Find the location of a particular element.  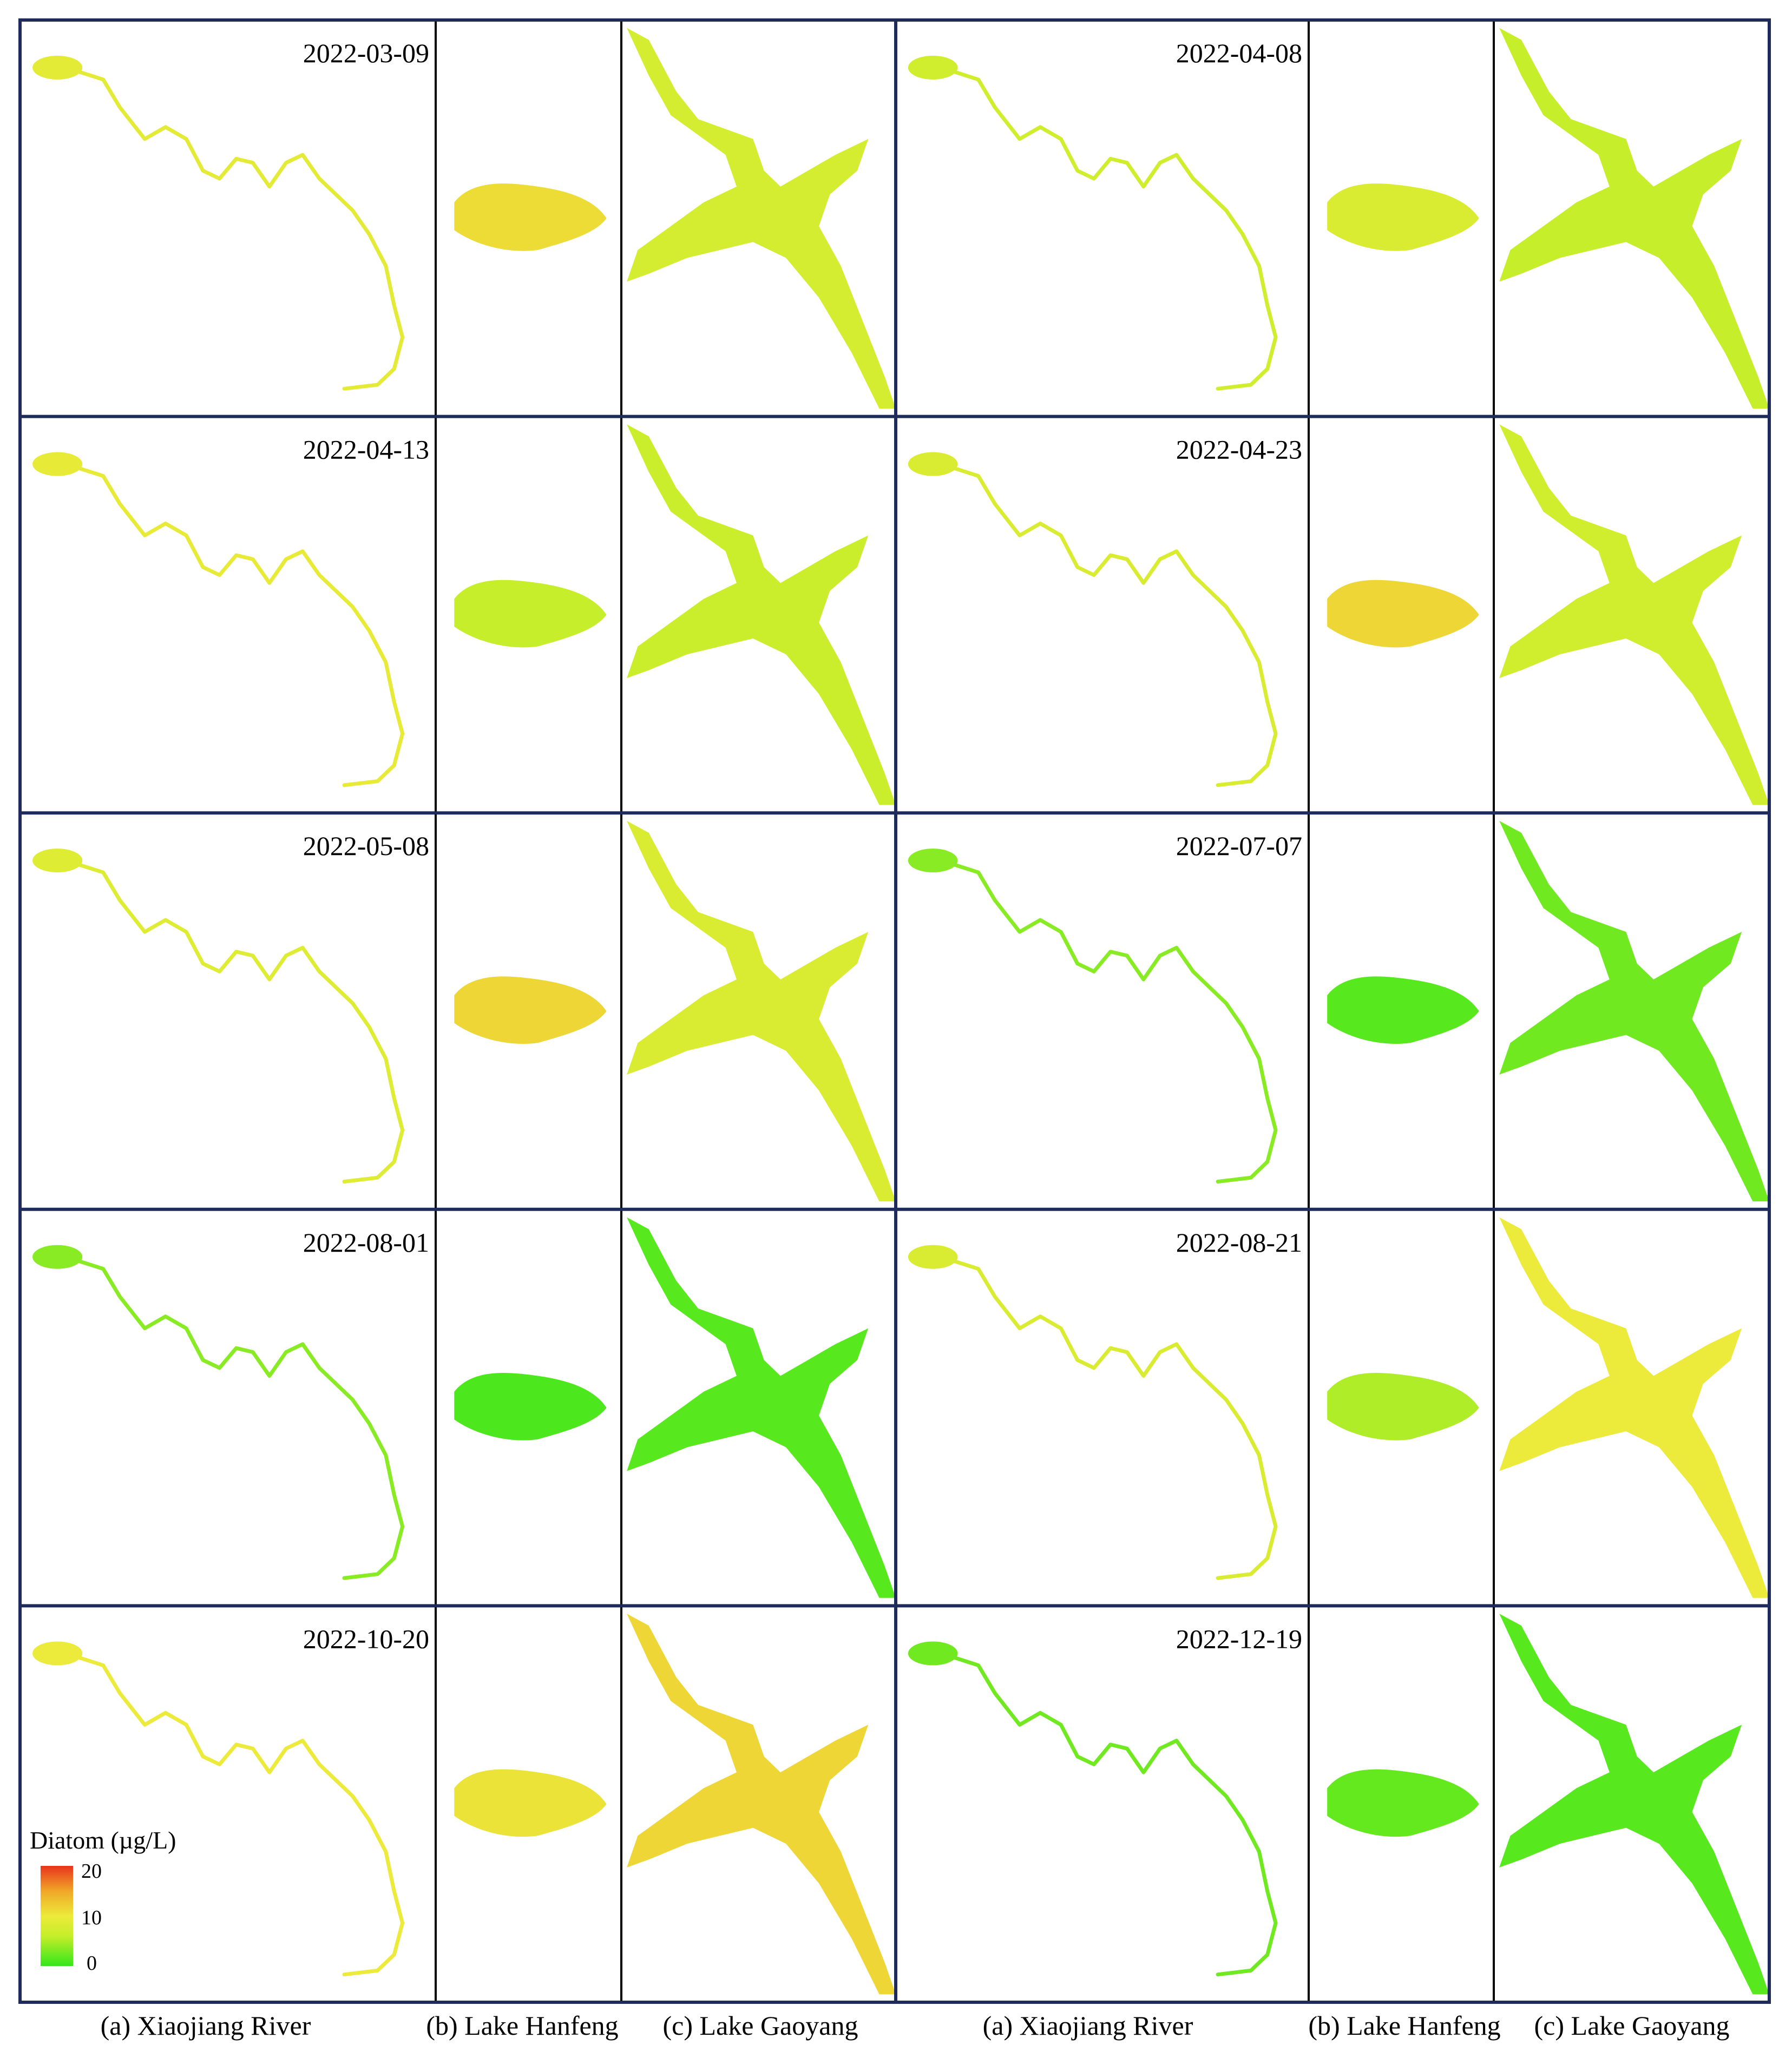

caption-gaoyang-left: (c) Lake Gaoyang is located at coordinates (760, 2026).